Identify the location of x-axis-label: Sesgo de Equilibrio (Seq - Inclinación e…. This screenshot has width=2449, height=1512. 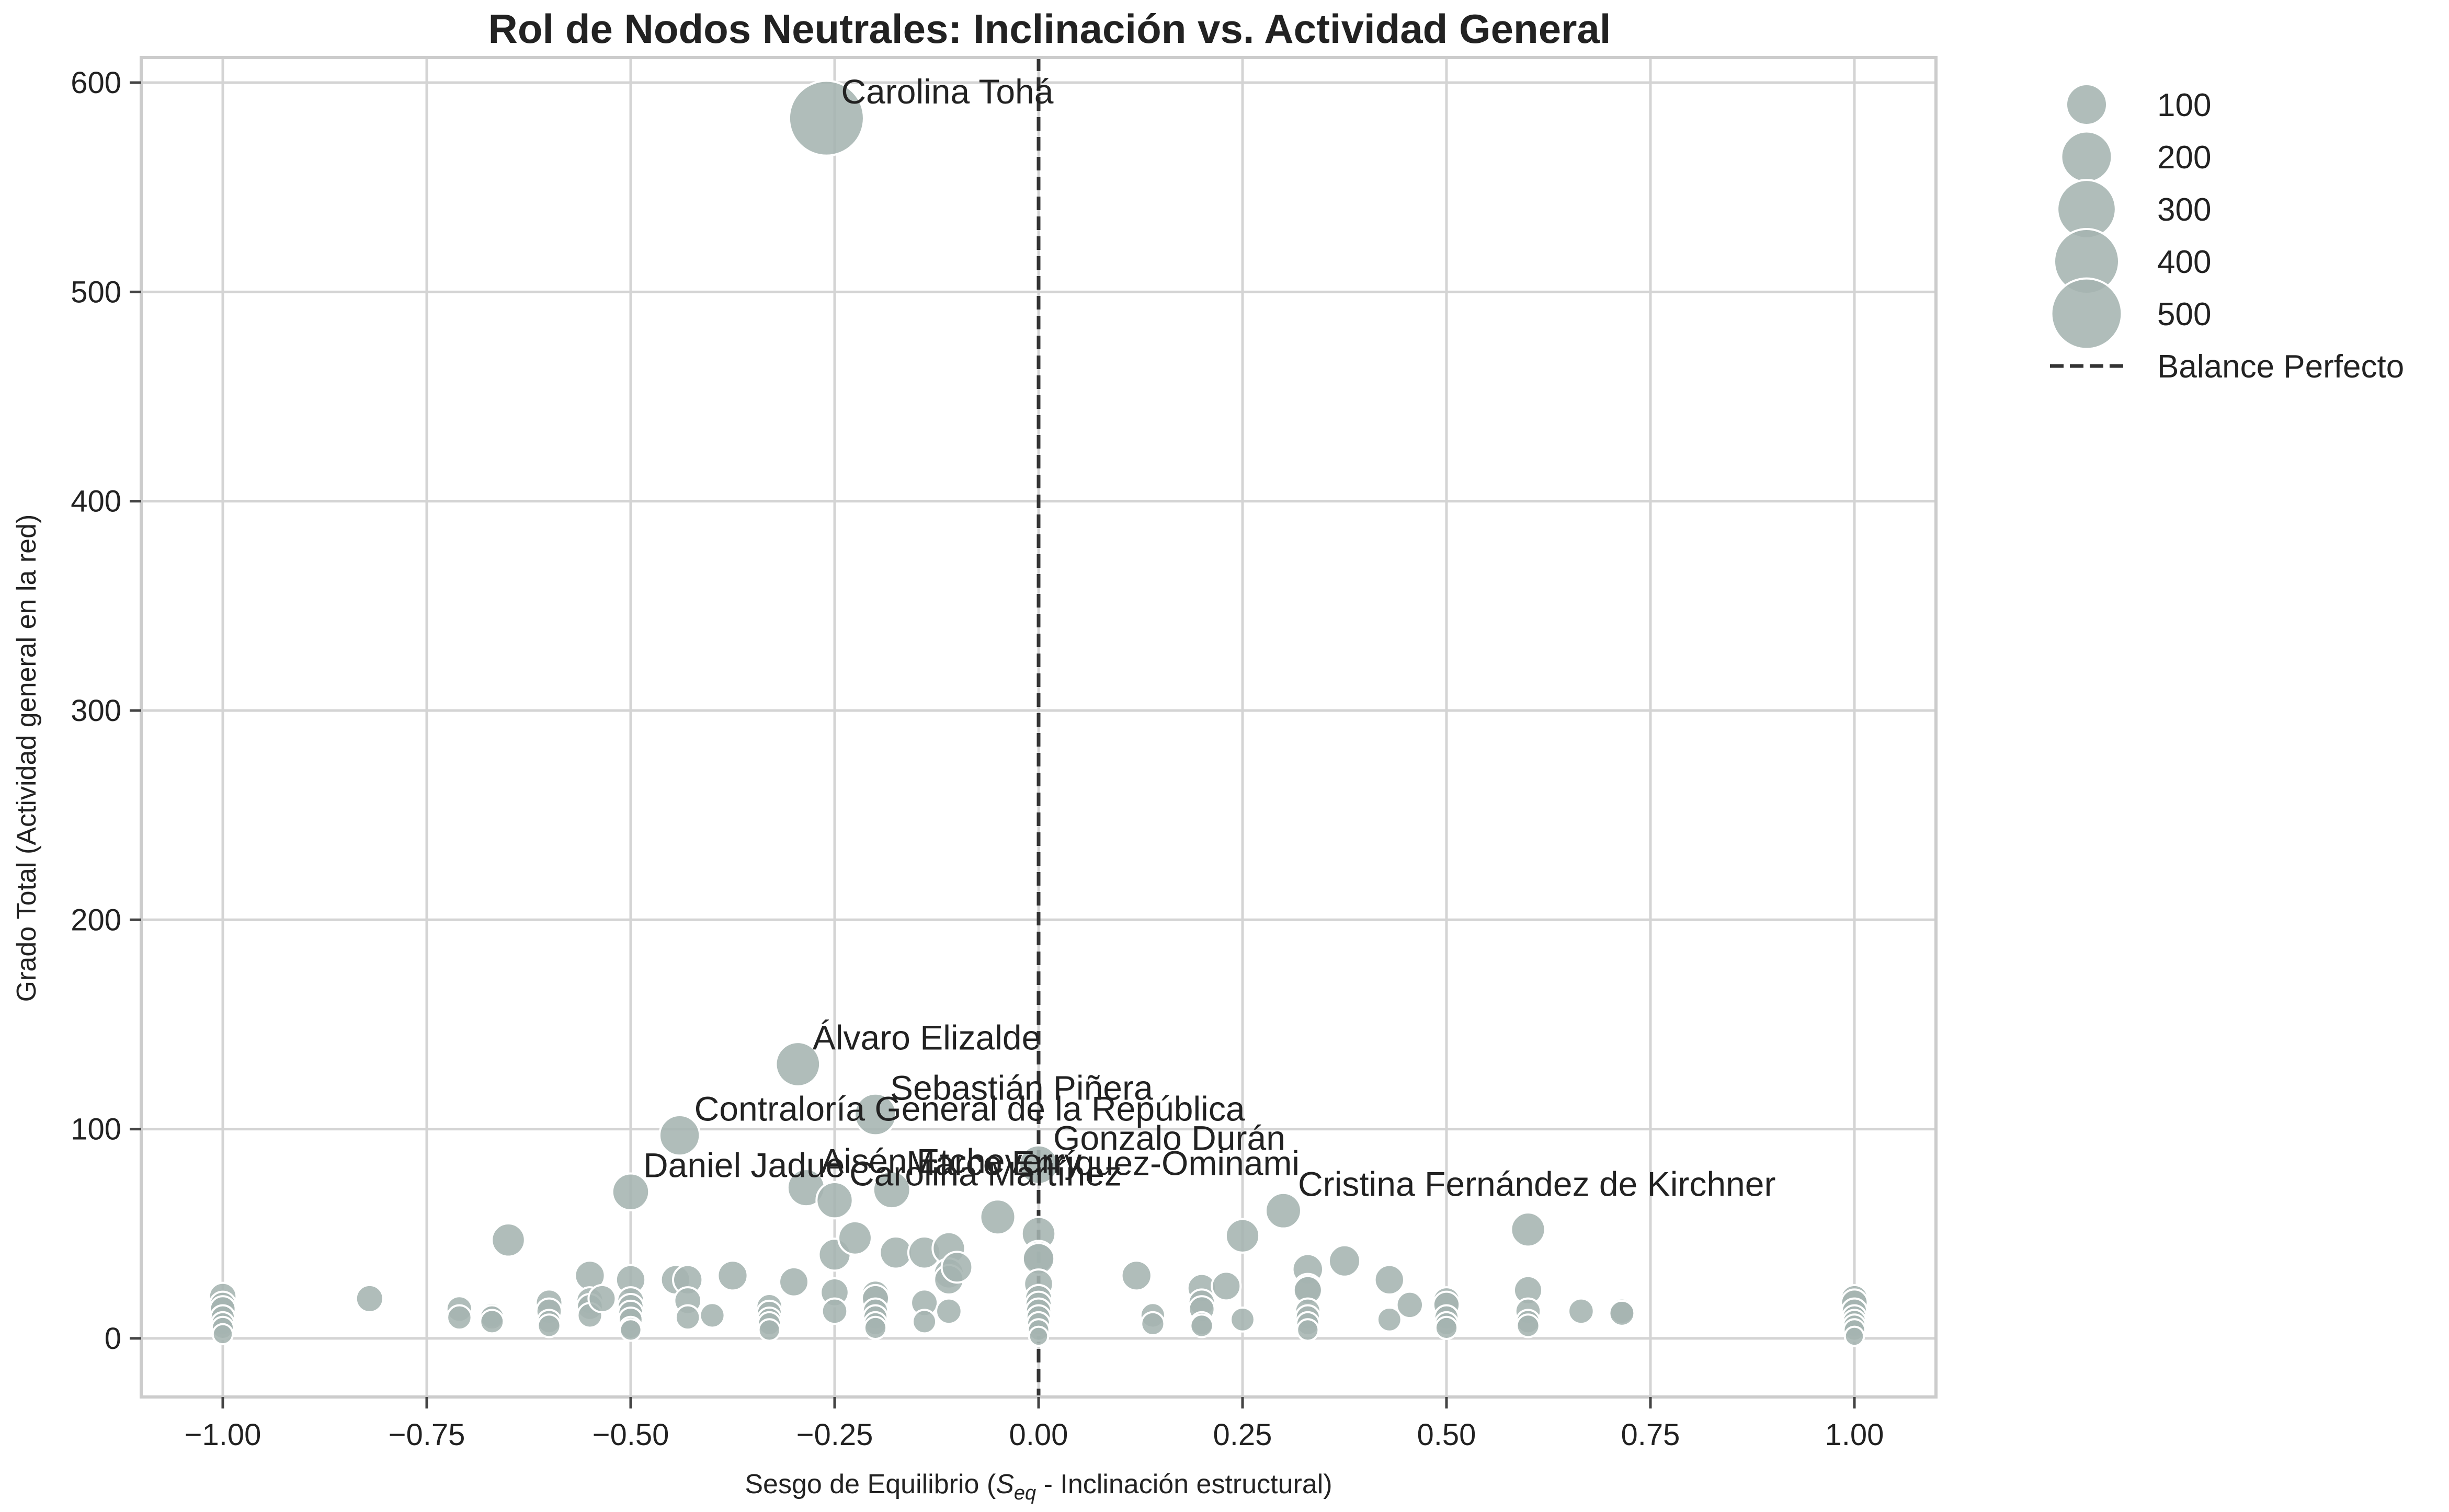
(1038, 1487).